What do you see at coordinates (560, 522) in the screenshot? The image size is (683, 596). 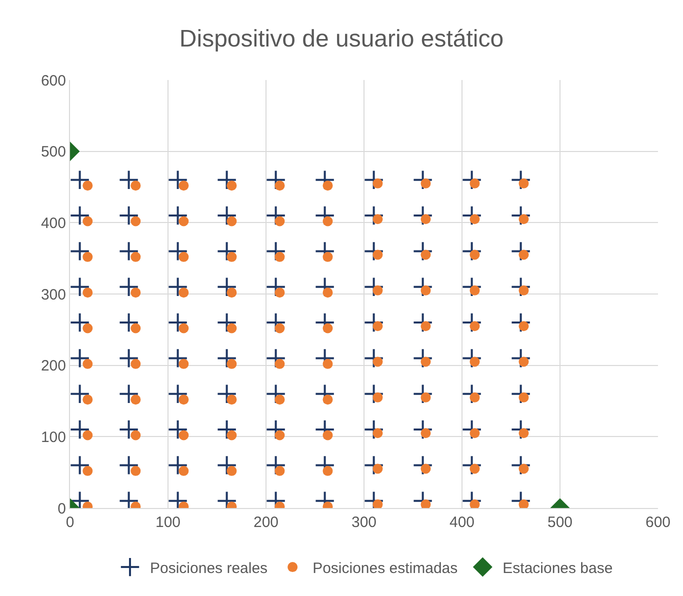 I see `x-tick-label: 500` at bounding box center [560, 522].